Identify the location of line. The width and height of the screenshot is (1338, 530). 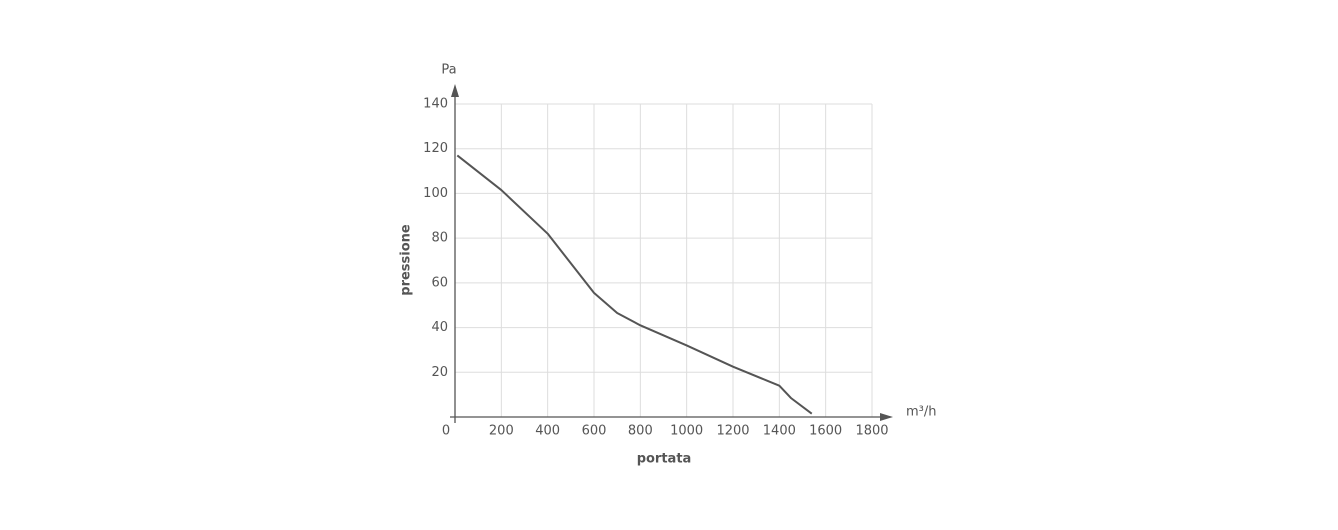
(634, 284).